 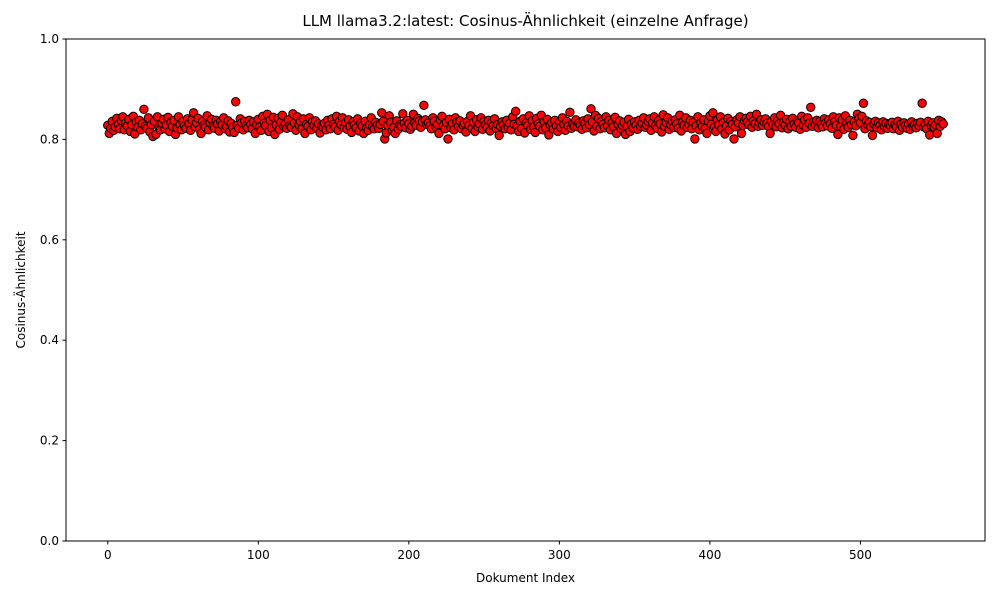 What do you see at coordinates (525, 578) in the screenshot?
I see `x-axis-label: Dokument Index` at bounding box center [525, 578].